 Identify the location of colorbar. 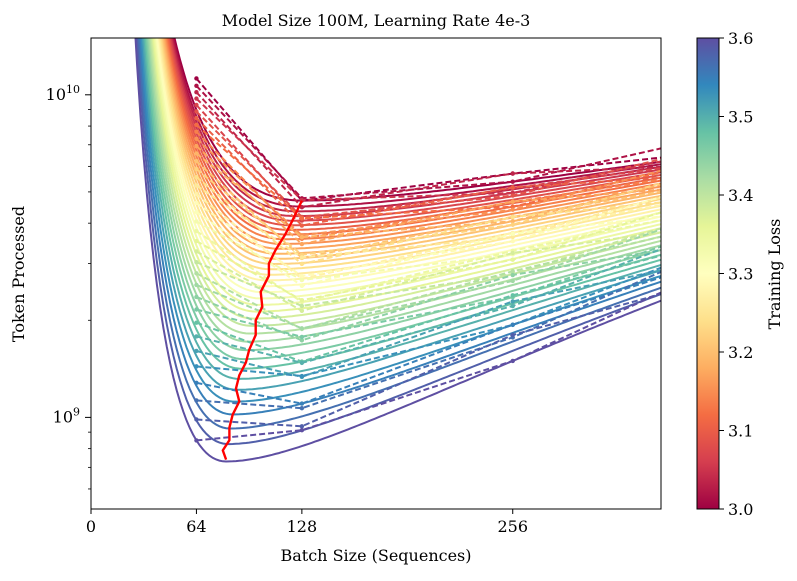
(708, 273).